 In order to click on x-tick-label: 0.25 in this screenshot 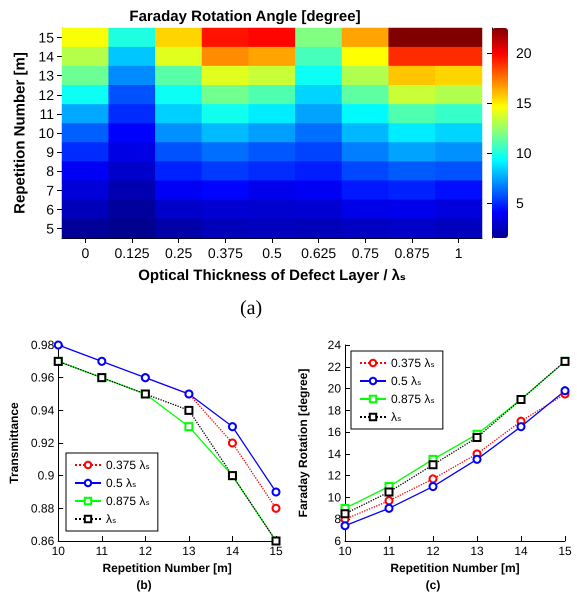, I will do `click(179, 253)`.